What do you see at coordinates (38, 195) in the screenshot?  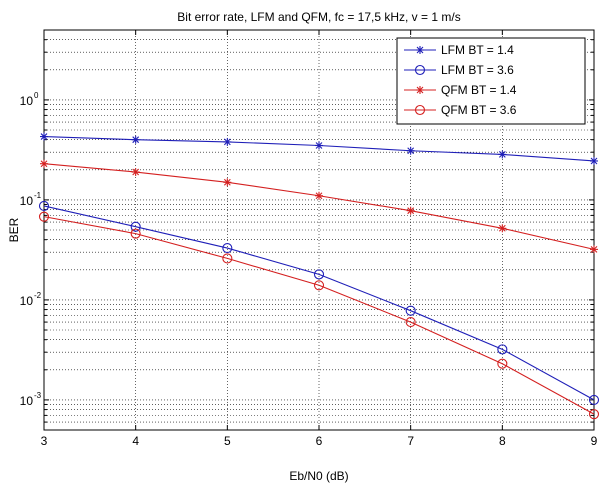 I see `y-tick-label-exponent: -1` at bounding box center [38, 195].